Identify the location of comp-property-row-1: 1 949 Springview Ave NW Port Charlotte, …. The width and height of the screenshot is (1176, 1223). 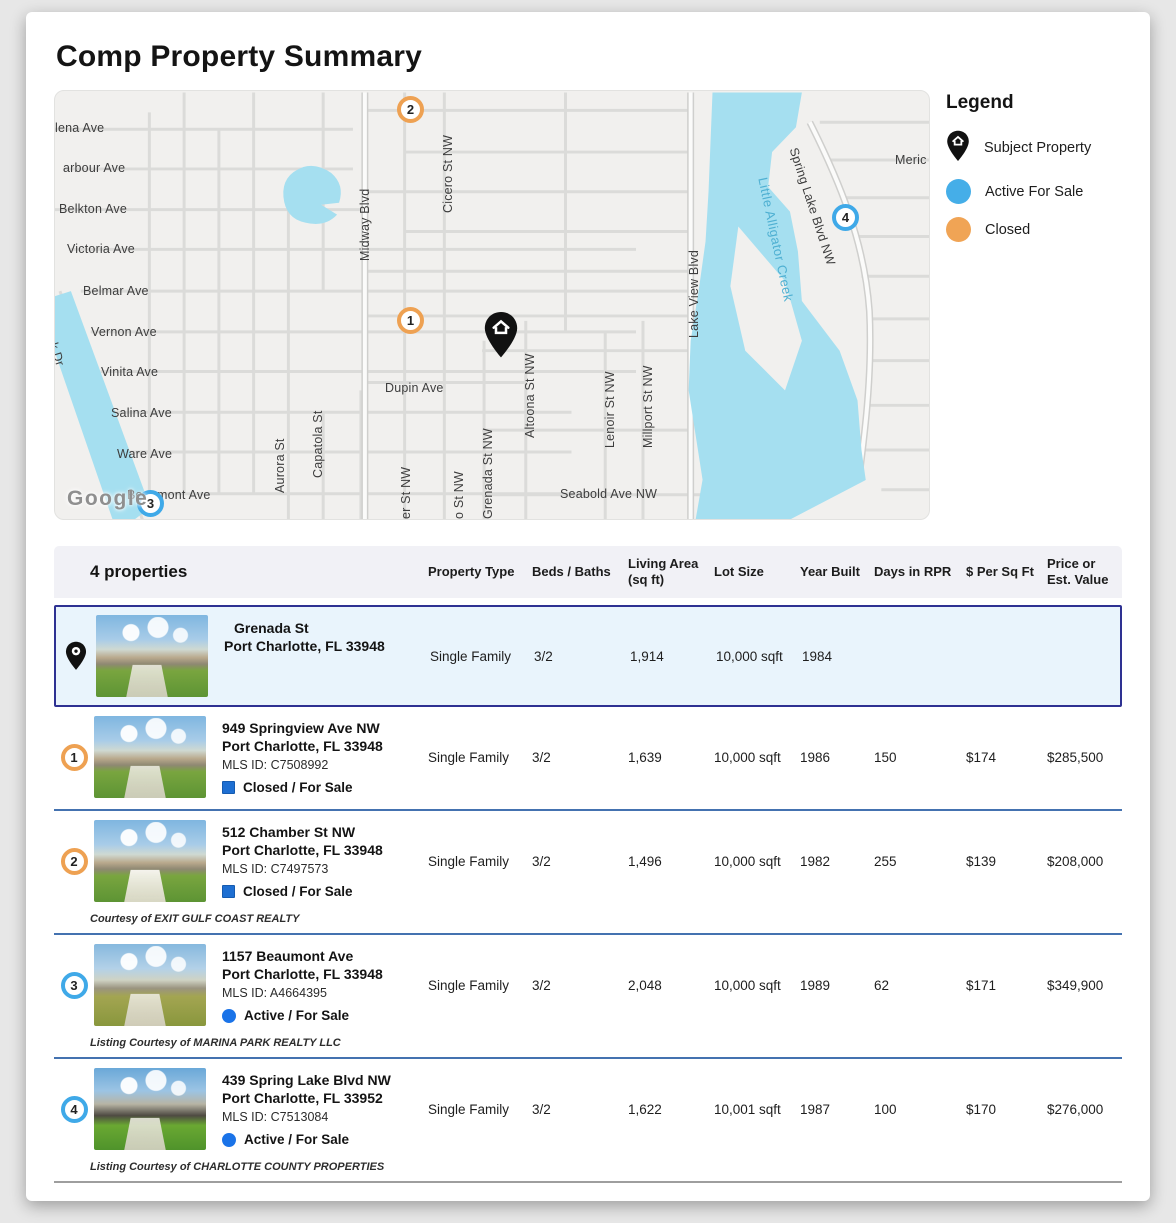
(588, 757).